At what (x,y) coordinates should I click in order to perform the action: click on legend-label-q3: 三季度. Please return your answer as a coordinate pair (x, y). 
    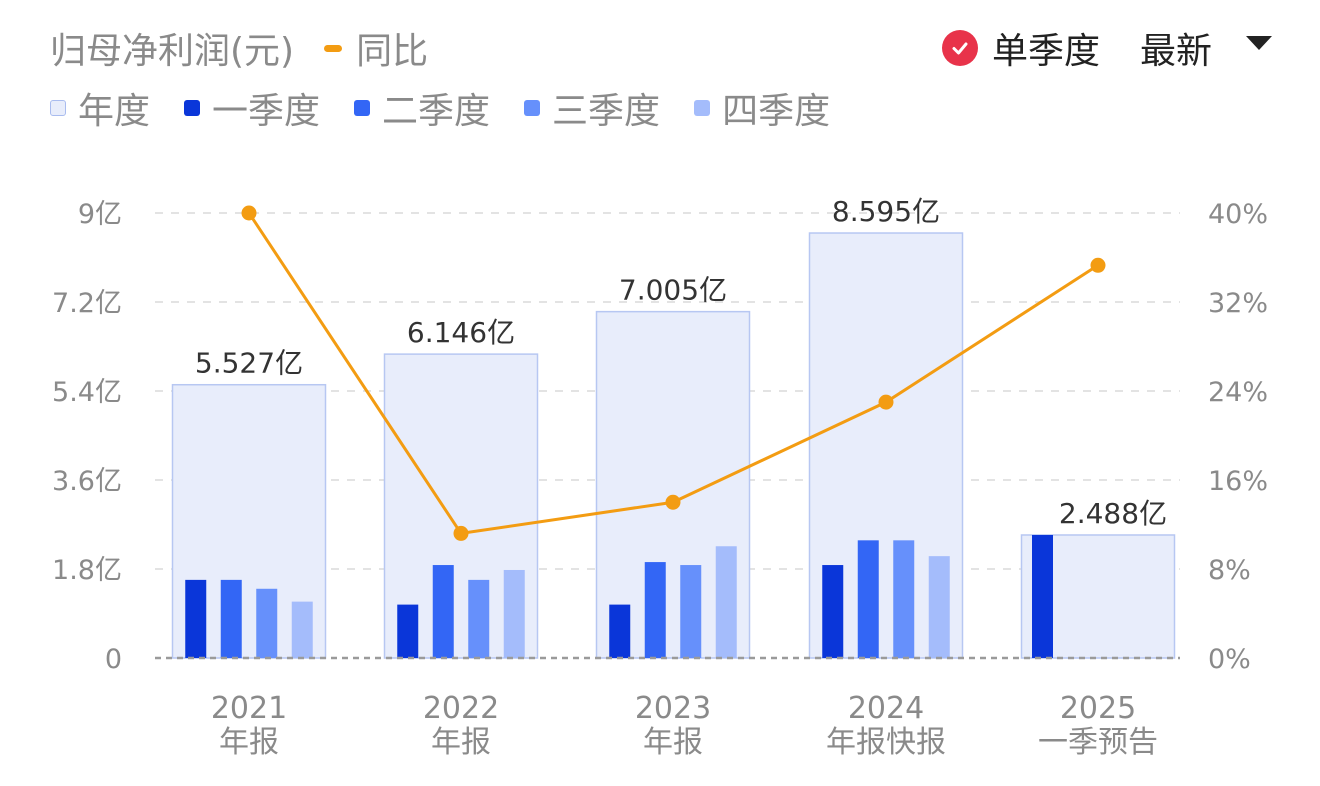
    Looking at the image, I should click on (606, 111).